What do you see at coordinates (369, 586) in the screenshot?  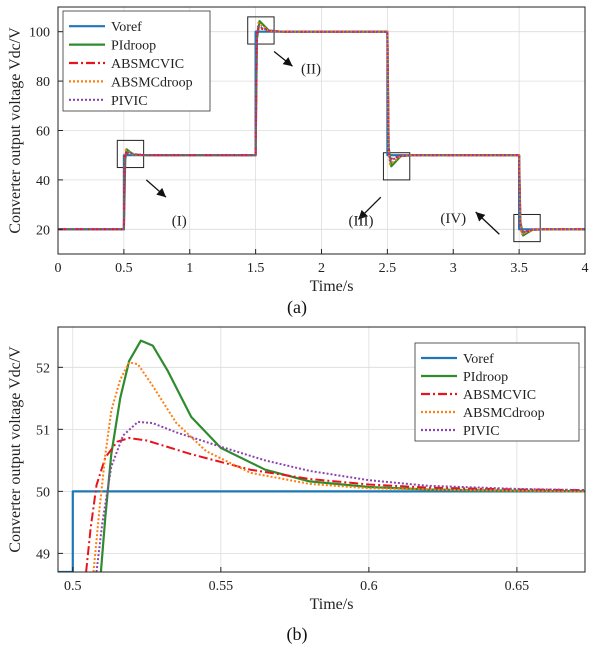 I see `x-tick-label: 0.6` at bounding box center [369, 586].